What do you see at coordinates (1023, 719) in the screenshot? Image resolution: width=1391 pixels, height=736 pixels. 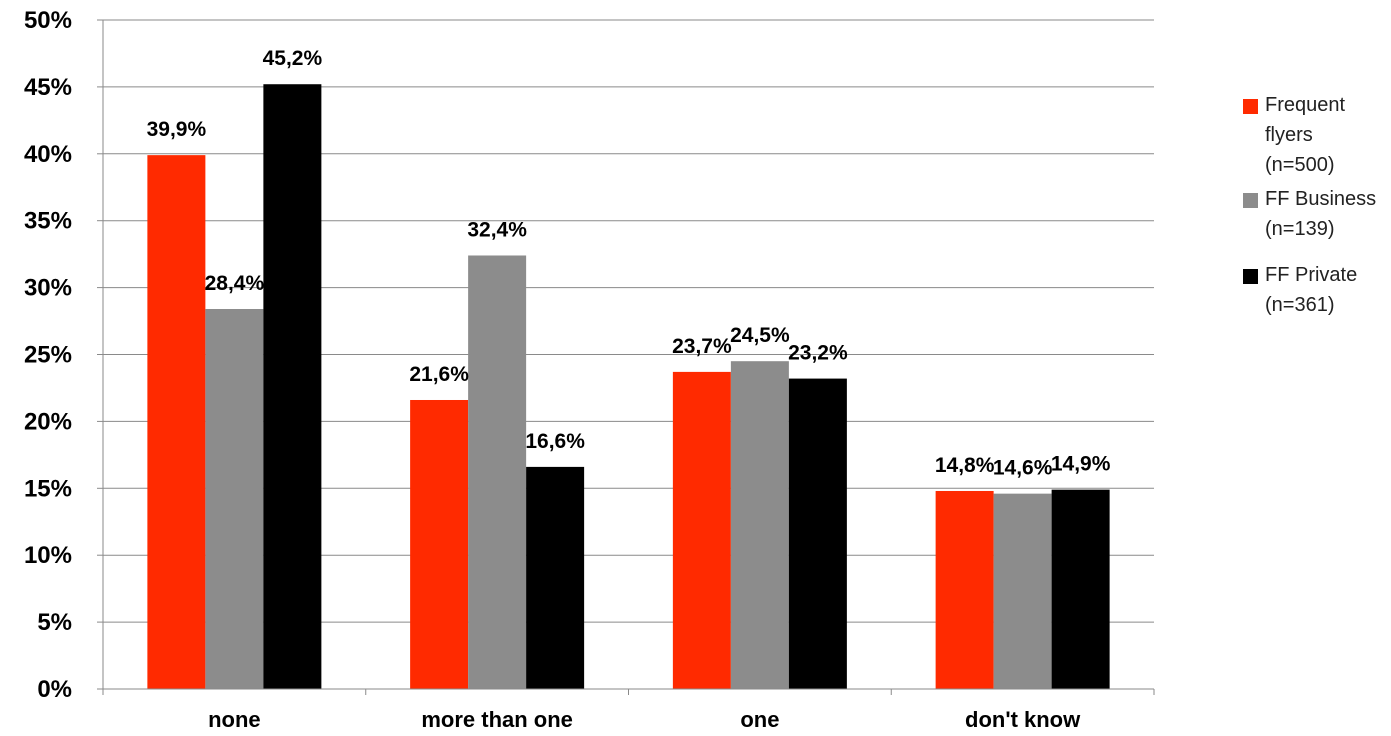 I see `x-category-label: don't know` at bounding box center [1023, 719].